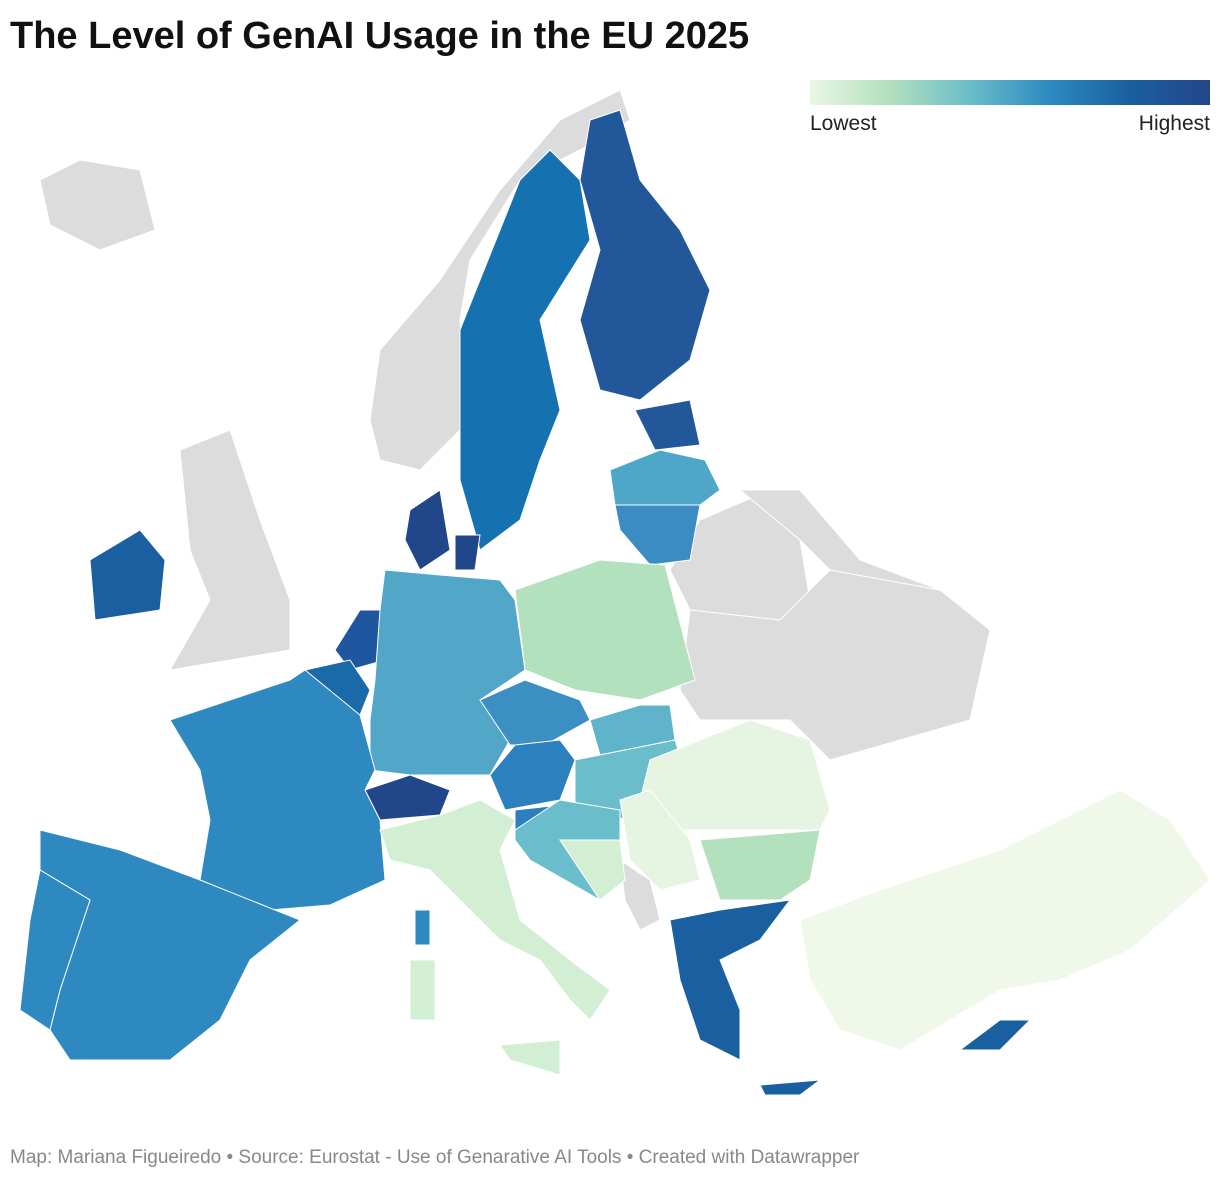 This screenshot has width=1220, height=1180. I want to click on legend-low: Lowest, so click(843, 123).